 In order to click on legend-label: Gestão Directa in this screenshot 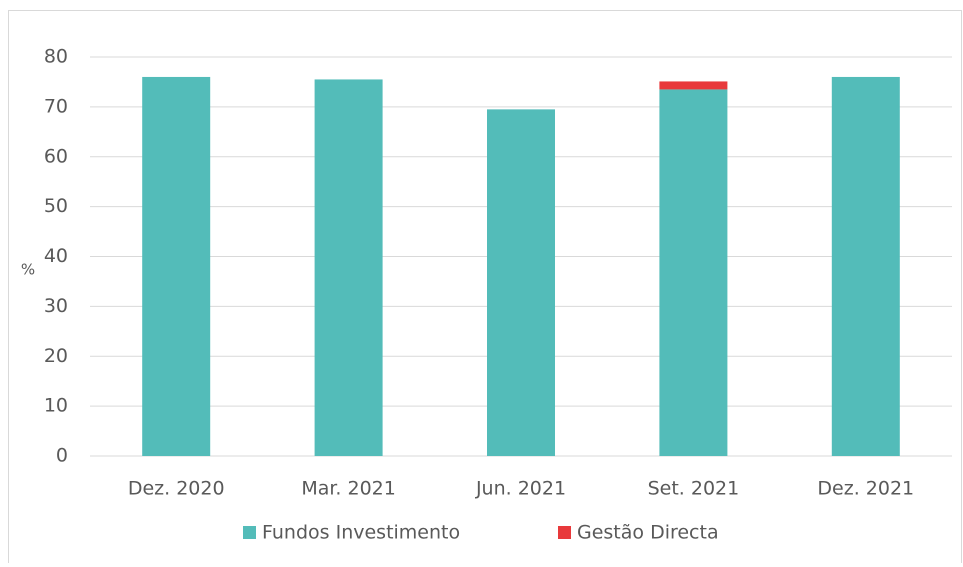, I will do `click(648, 533)`.